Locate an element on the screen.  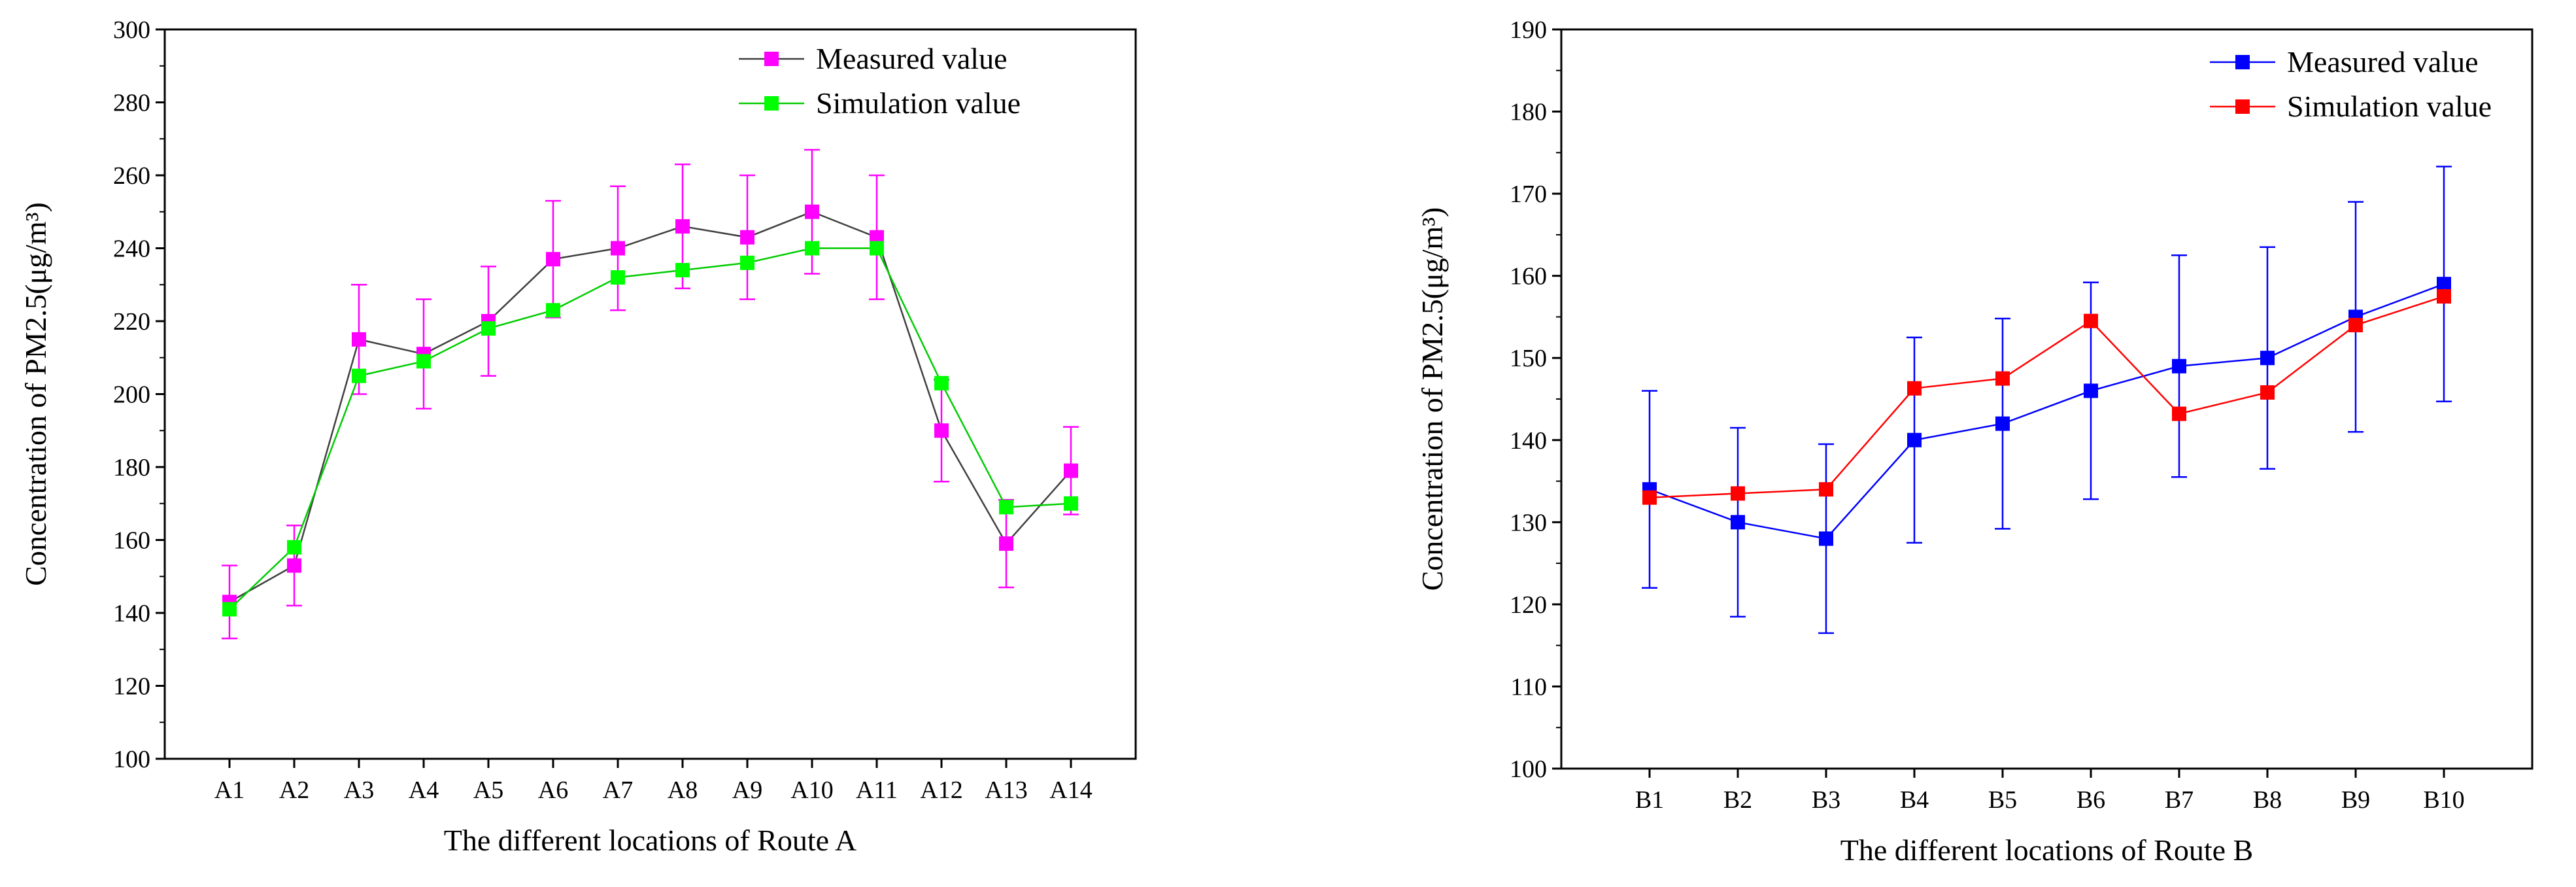
x-axis-title: The different locations of Route A is located at coordinates (650, 840).